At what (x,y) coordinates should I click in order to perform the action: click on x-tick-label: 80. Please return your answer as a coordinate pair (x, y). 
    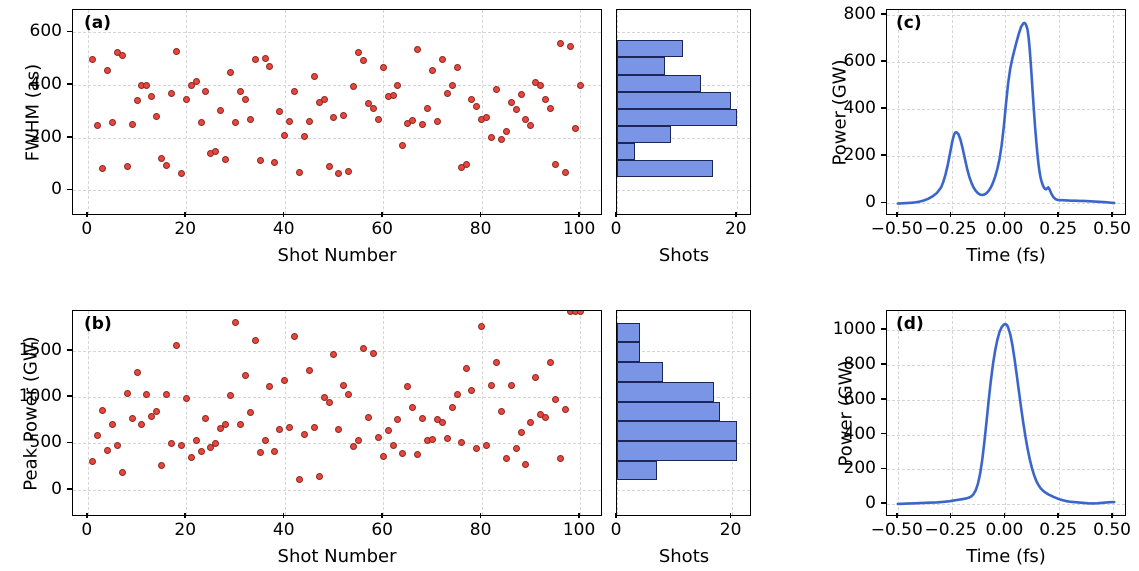
    Looking at the image, I should click on (480, 529).